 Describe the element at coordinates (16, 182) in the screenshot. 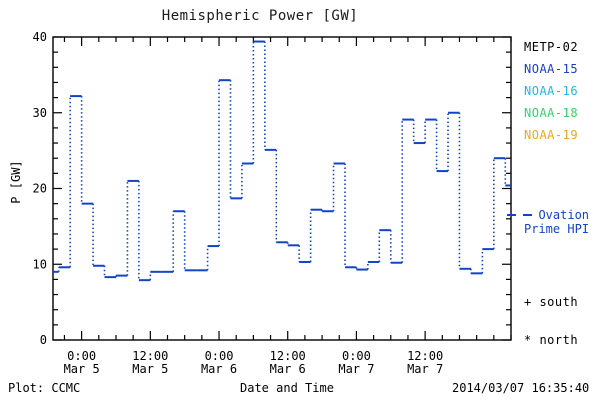

I see `y-axis-label: P [GW]` at that location.